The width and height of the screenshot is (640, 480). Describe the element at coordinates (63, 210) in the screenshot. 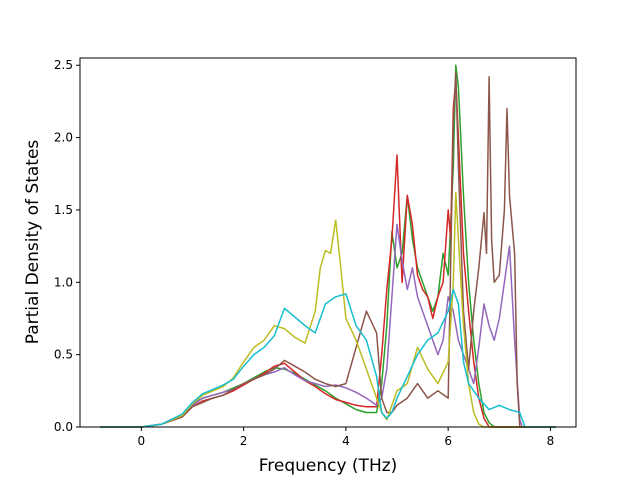

I see `y-tick-label: 1.5` at that location.